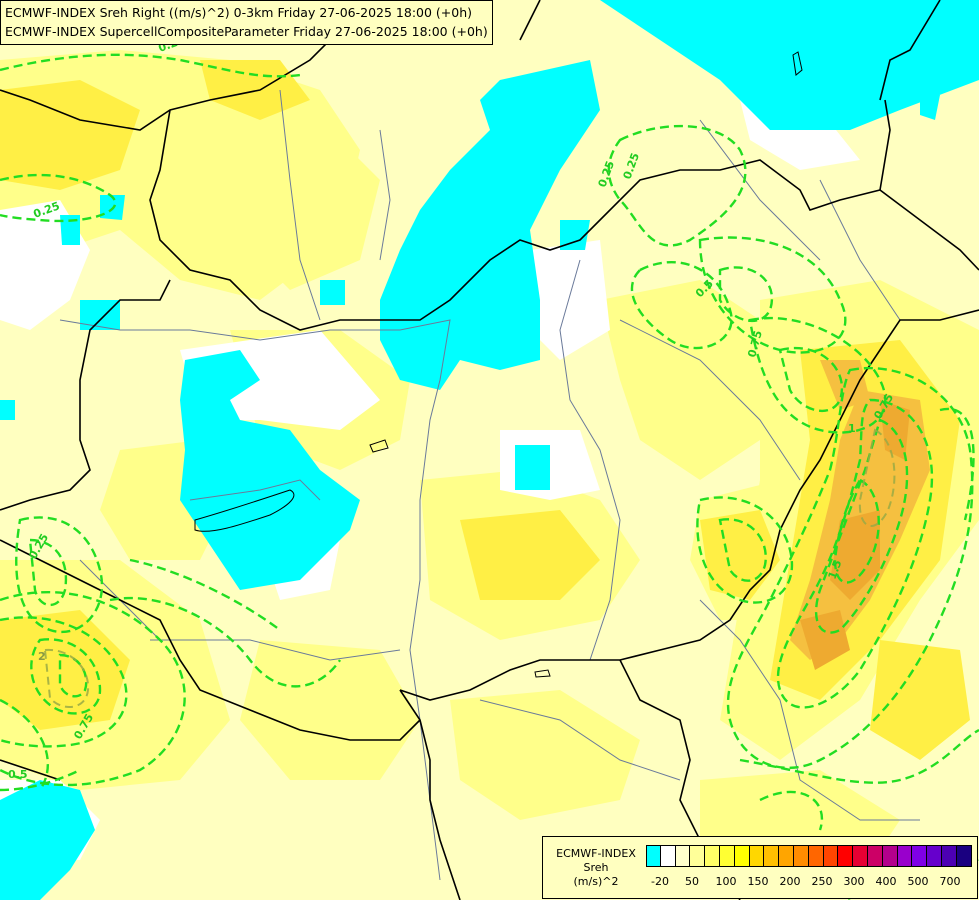 The height and width of the screenshot is (900, 979). I want to click on contour-label: 1.5, so click(835, 569).